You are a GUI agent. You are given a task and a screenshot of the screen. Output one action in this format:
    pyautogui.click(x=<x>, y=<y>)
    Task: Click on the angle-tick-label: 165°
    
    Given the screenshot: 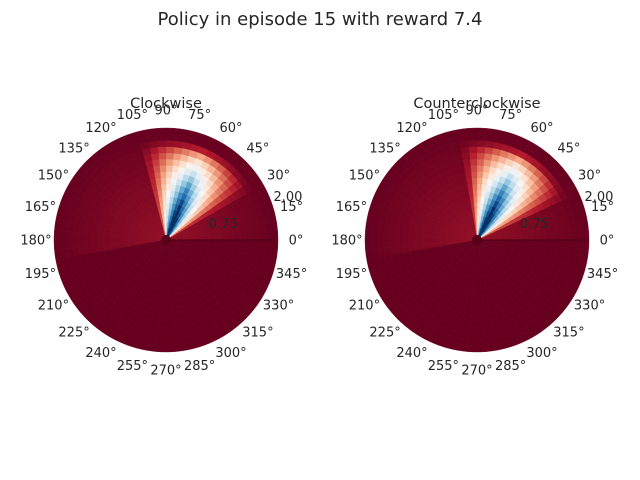 What is the action you would take?
    pyautogui.click(x=351, y=207)
    